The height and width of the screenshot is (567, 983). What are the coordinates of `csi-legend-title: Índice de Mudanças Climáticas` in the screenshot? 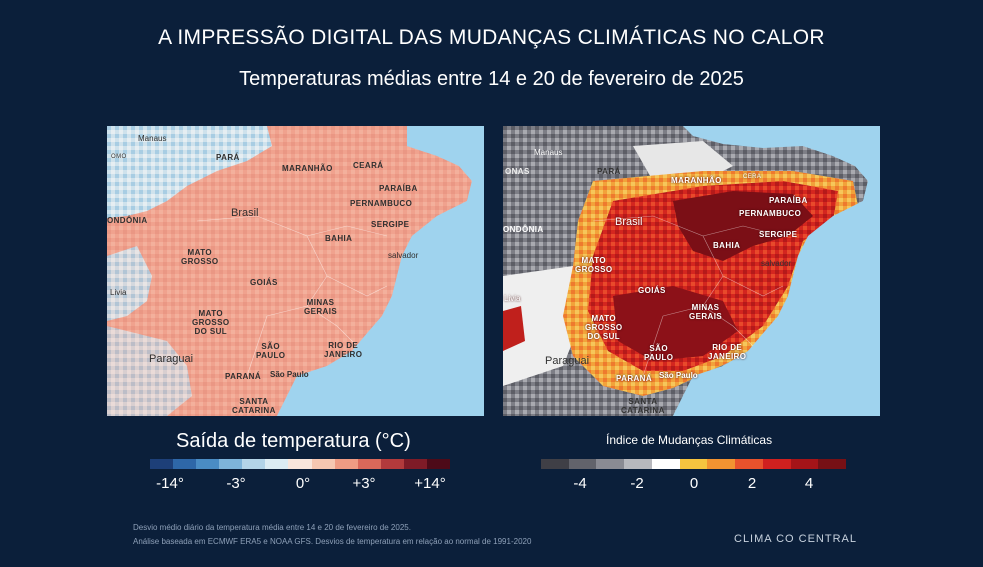 It's located at (689, 440).